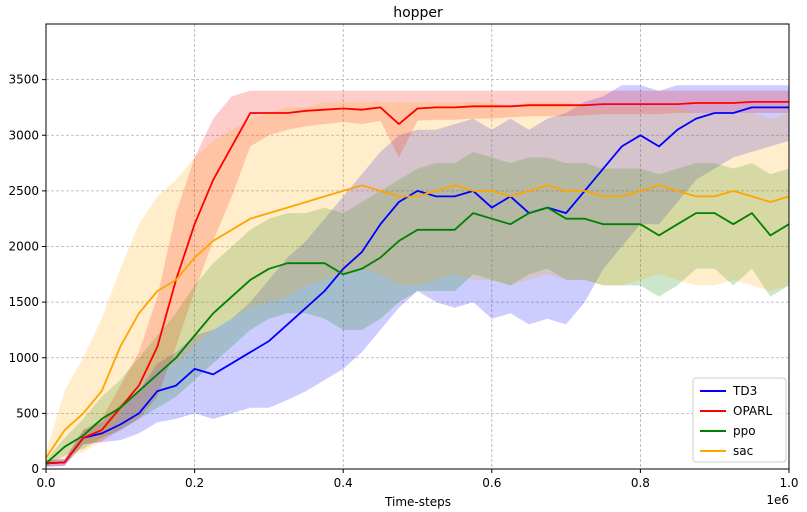 The width and height of the screenshot is (807, 512). What do you see at coordinates (418, 13) in the screenshot?
I see `chart-title: hopper` at bounding box center [418, 13].